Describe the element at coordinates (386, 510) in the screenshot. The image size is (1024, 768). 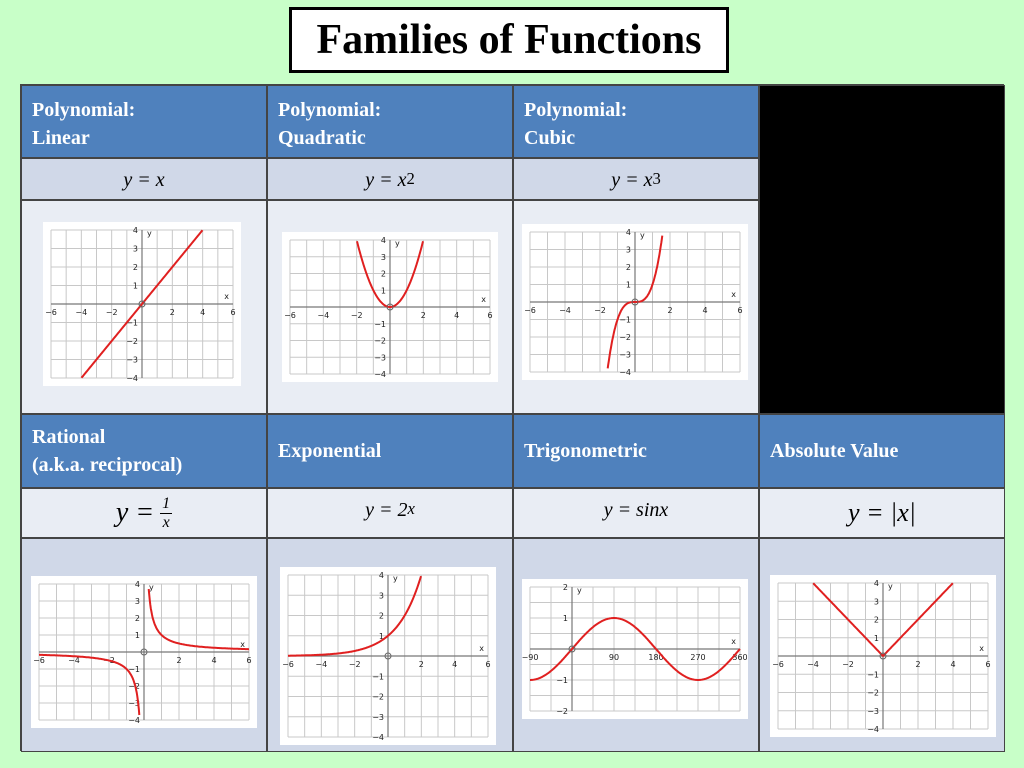
I see `equation-exponential-base: y = 2` at that location.